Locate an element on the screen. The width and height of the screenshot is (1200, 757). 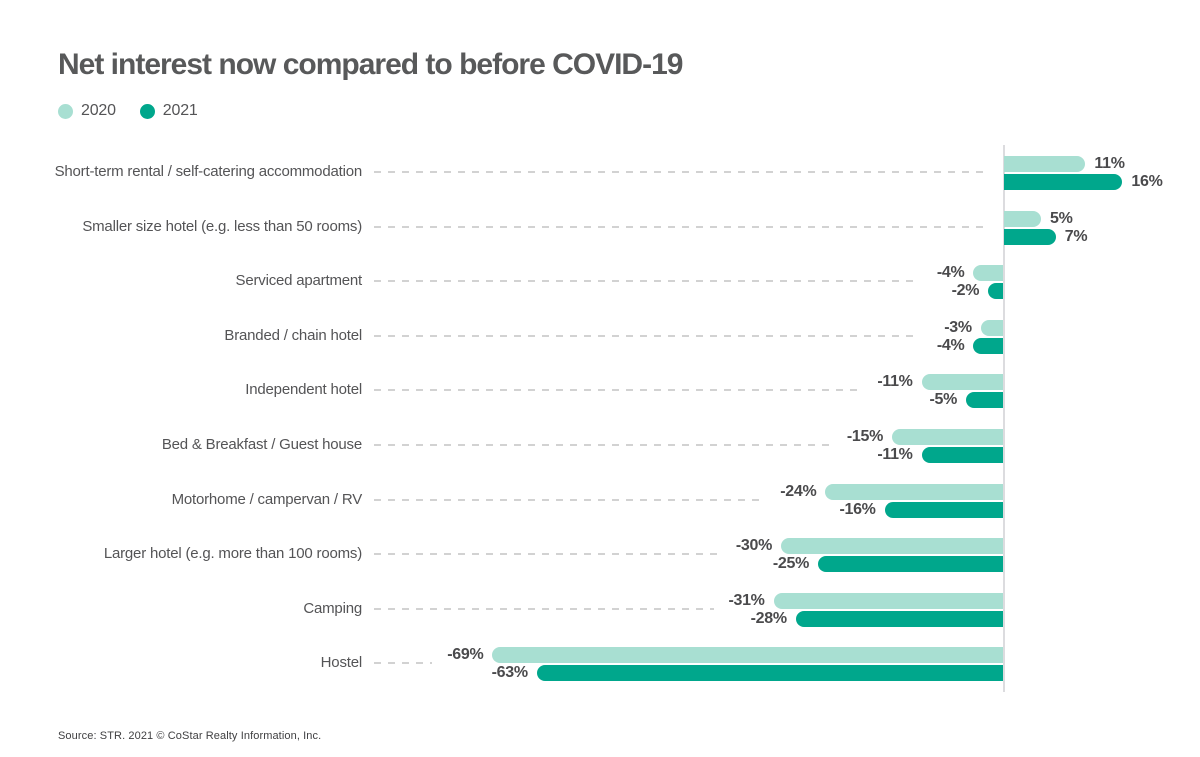
legend-label-2020: 2020 is located at coordinates (98, 110).